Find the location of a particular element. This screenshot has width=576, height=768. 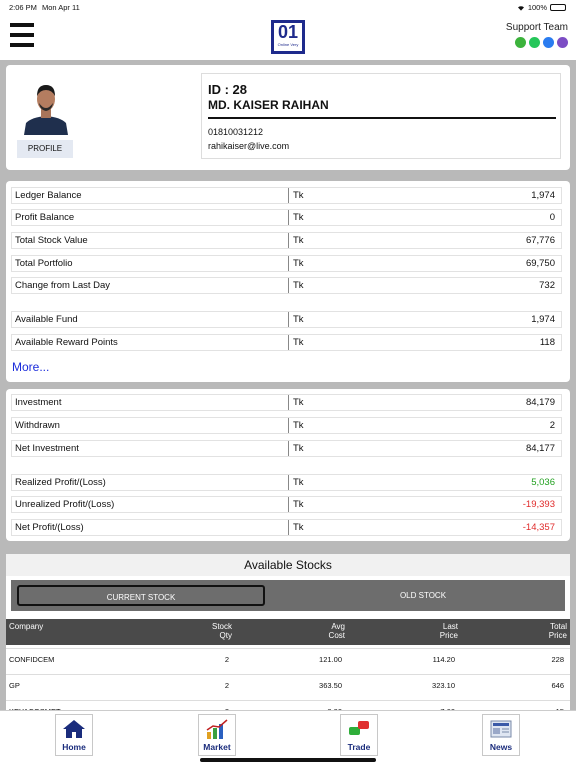

col-avg-cost: Avg Cost is located at coordinates (336, 631).